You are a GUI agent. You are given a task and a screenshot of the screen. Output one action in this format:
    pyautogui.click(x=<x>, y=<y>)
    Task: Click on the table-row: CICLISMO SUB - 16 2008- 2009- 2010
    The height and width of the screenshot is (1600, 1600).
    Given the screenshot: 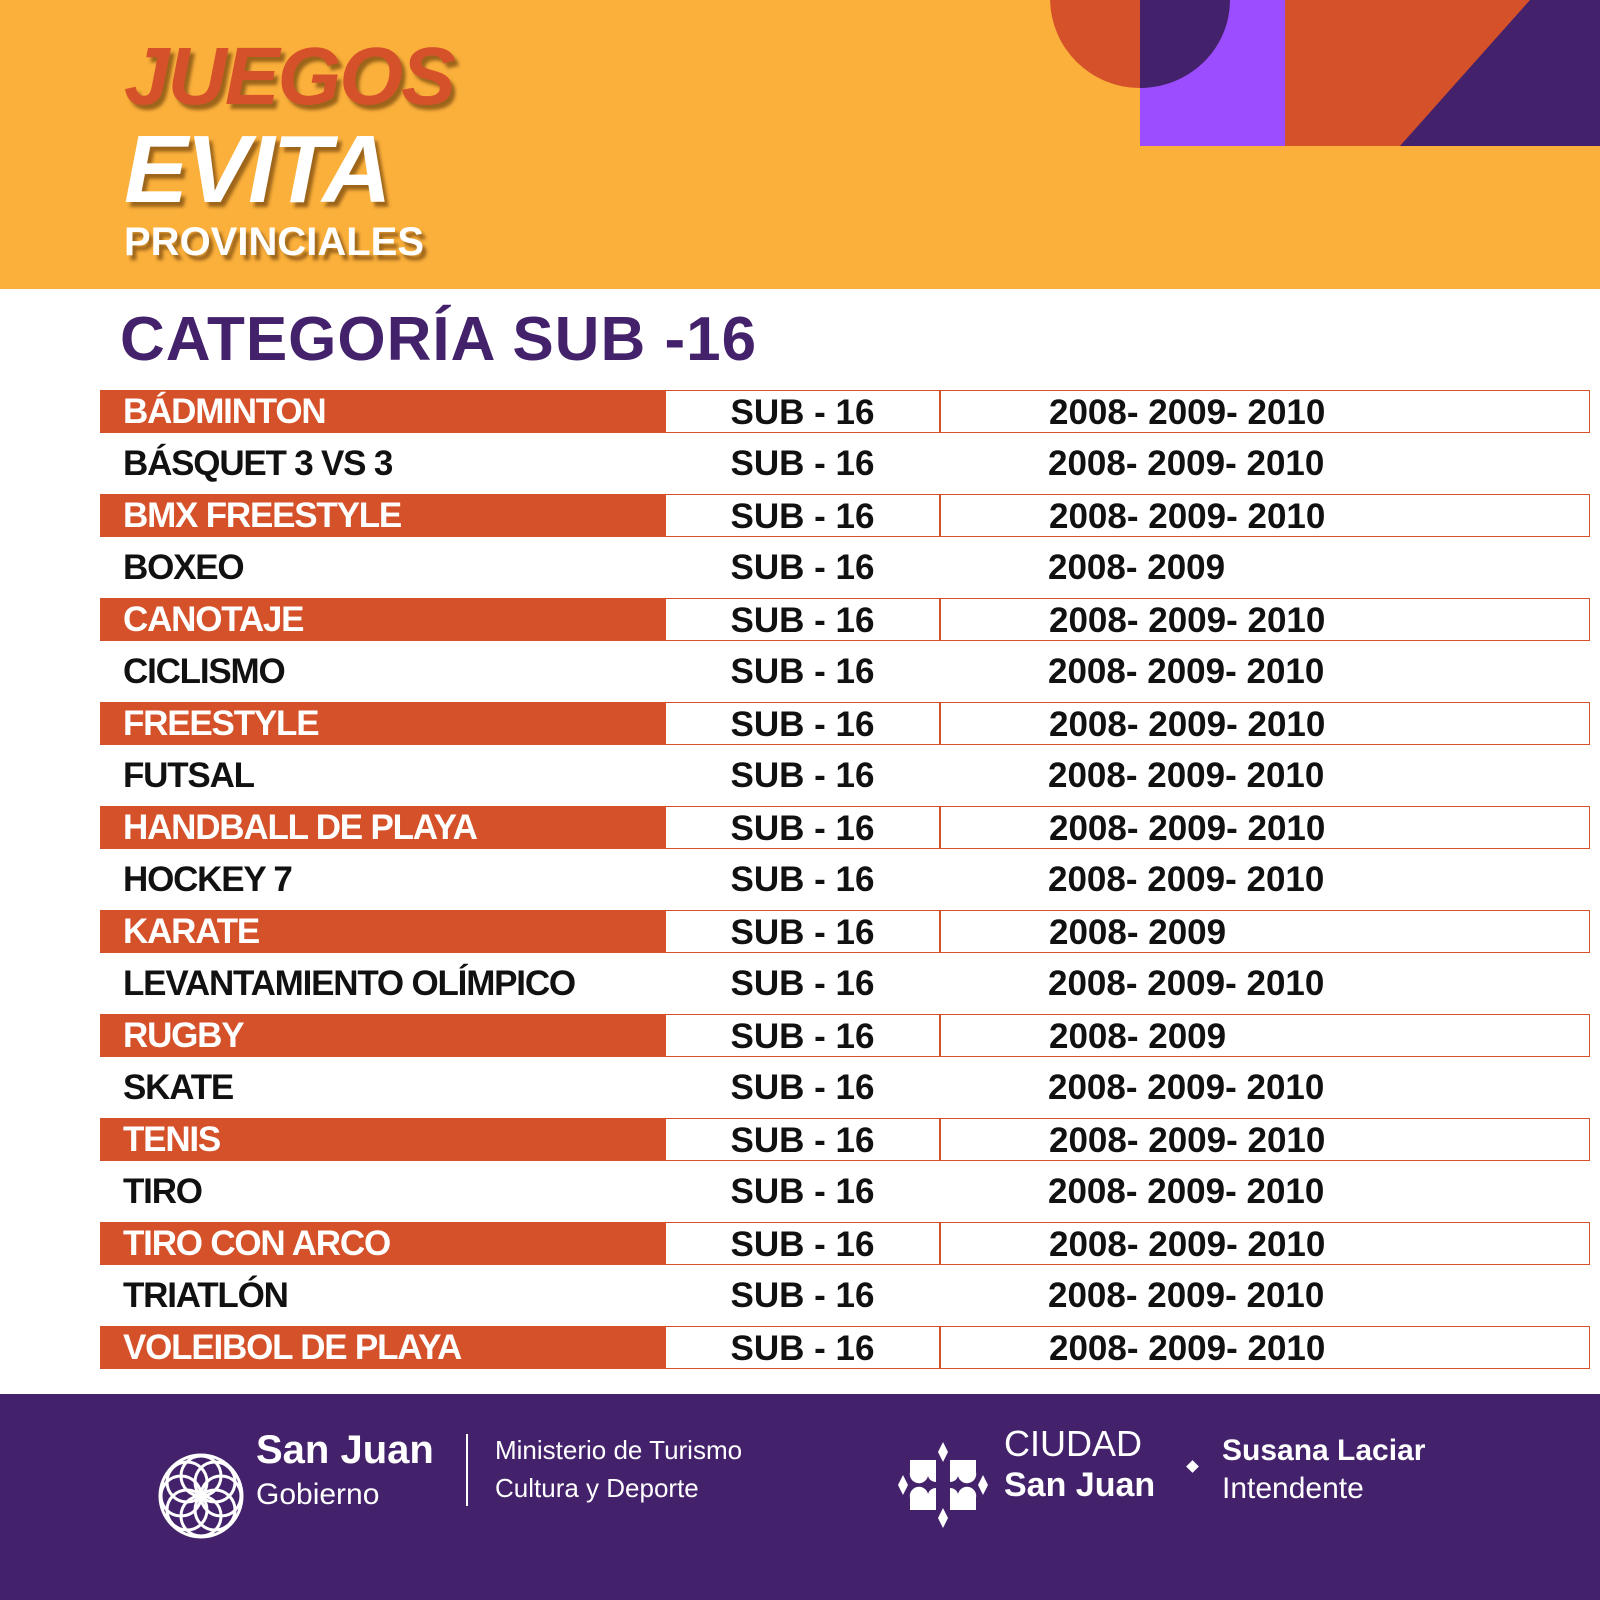 What is the action you would take?
    pyautogui.click(x=795, y=671)
    